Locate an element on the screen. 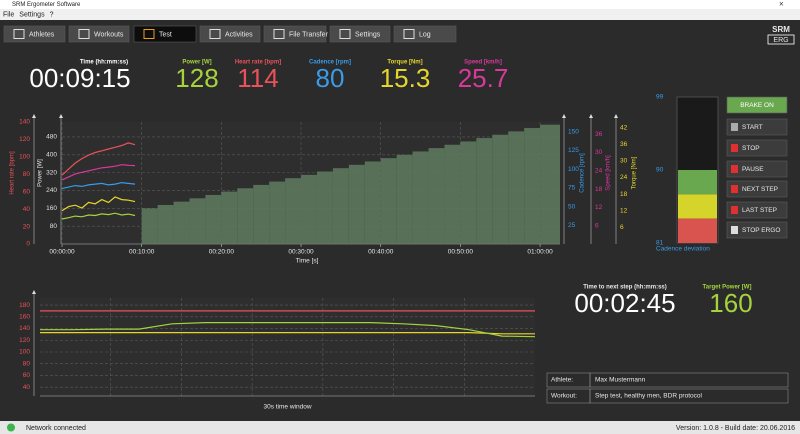 This screenshot has height=434, width=800. y-tick-label: 42 is located at coordinates (624, 127).